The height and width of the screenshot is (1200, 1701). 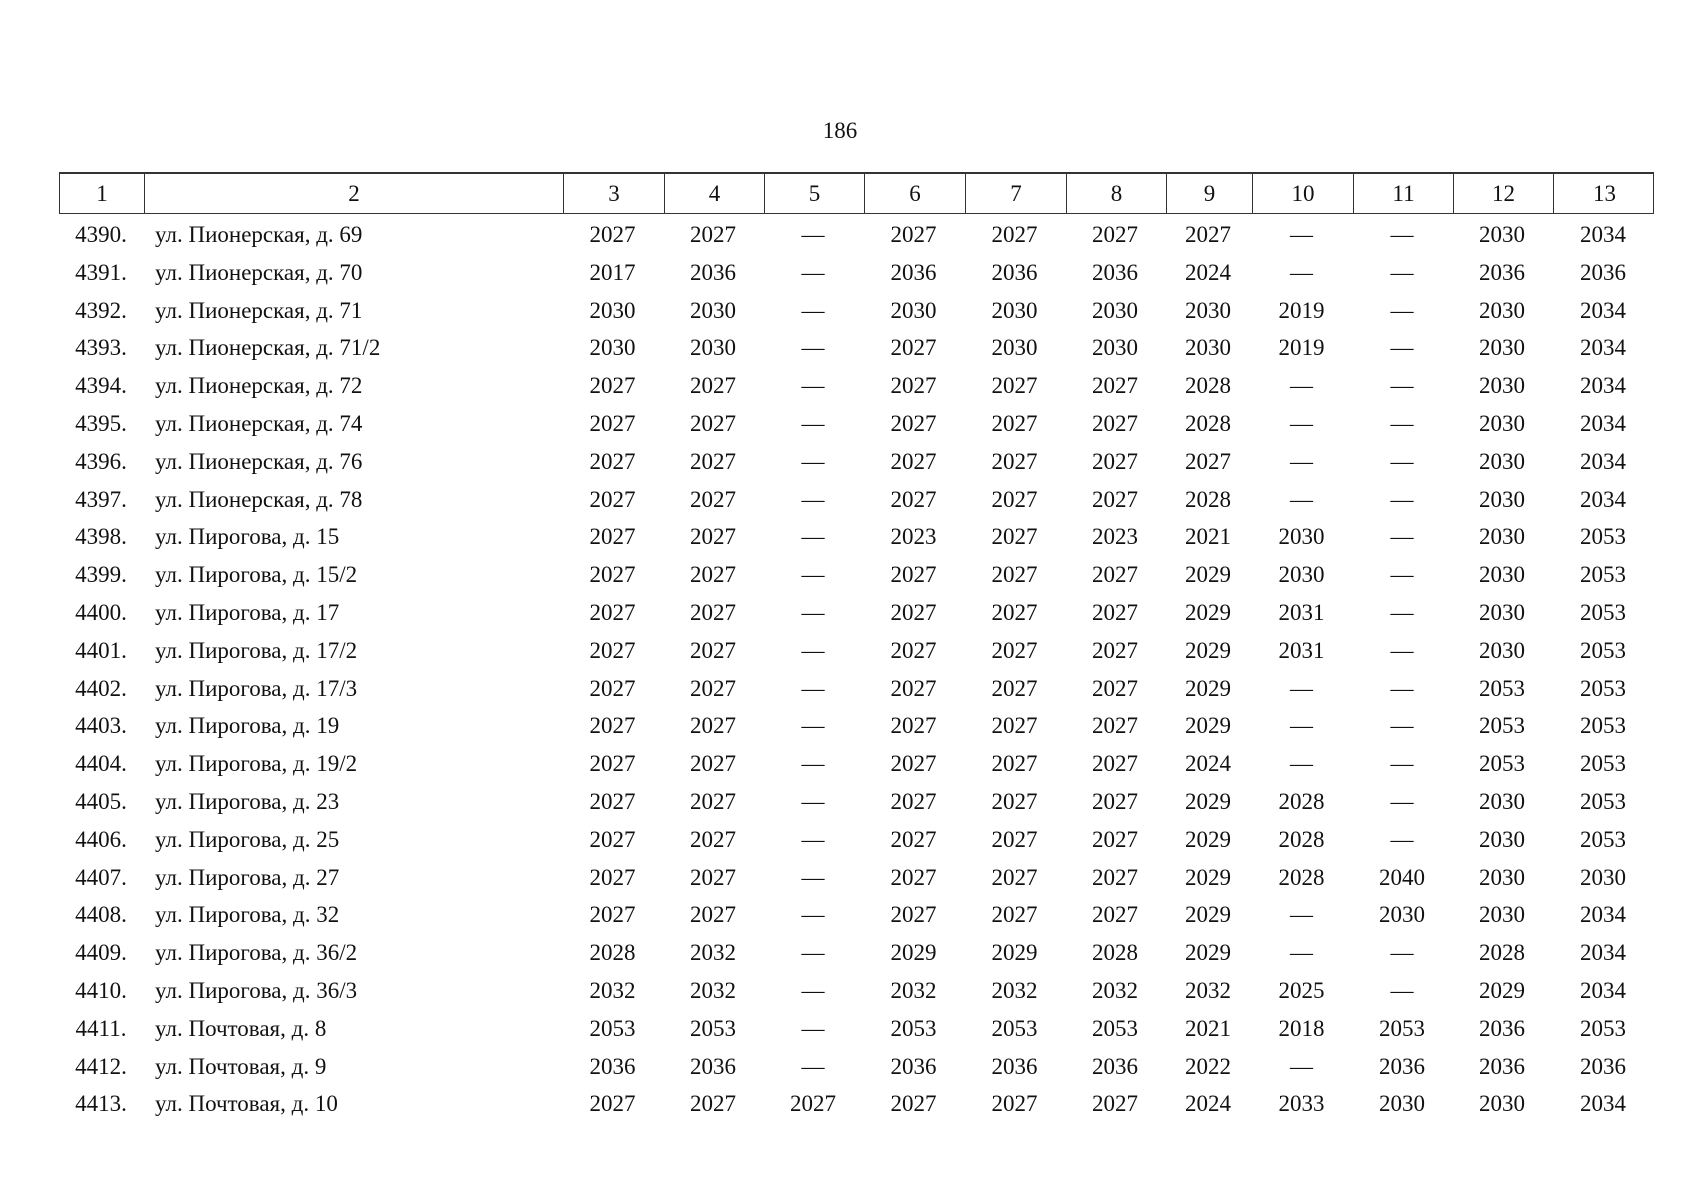 I want to click on year-cell: 2022, so click(x=1208, y=1066).